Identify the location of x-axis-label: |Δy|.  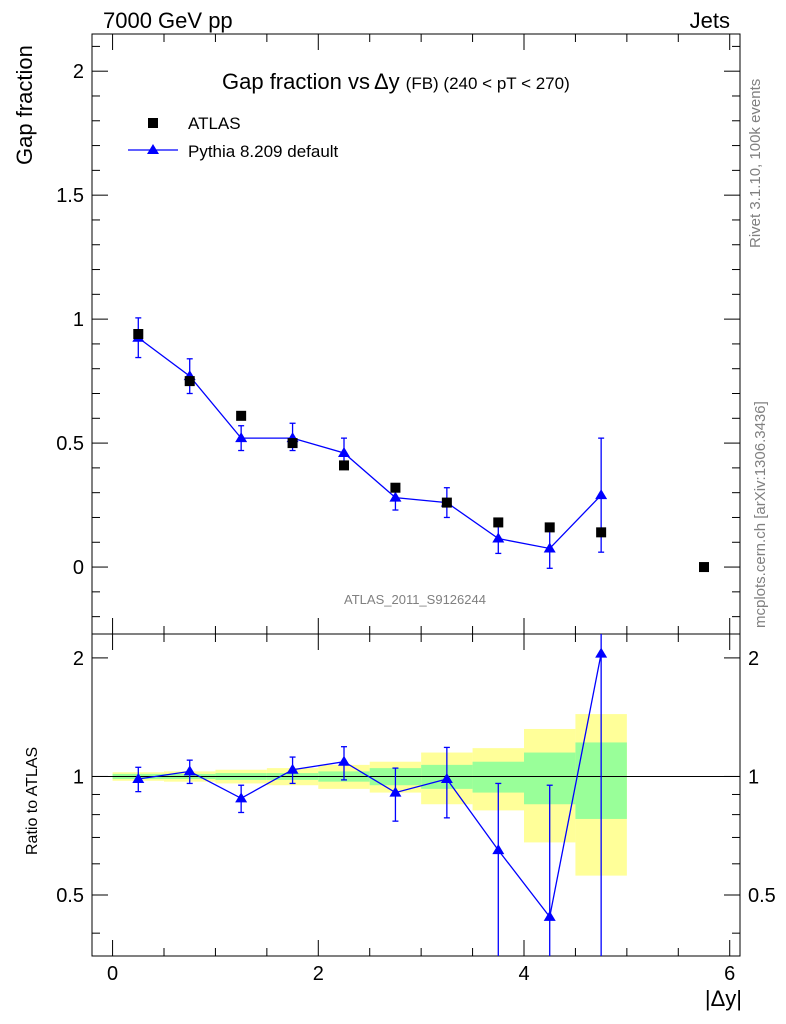
(723, 998).